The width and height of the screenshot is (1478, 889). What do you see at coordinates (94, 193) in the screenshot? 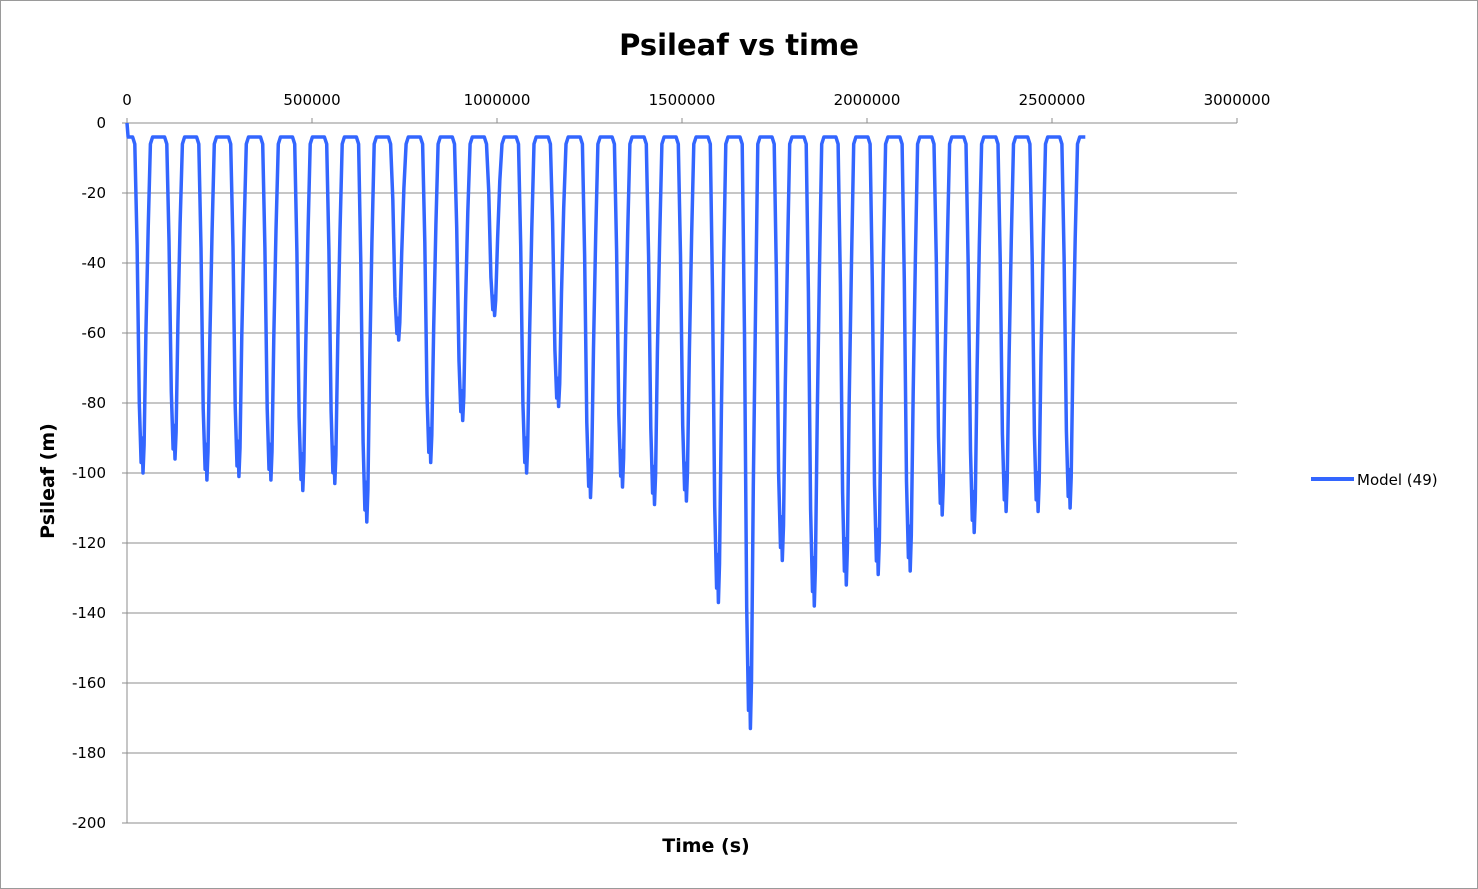
I see `y-tick-label-1: -20` at bounding box center [94, 193].